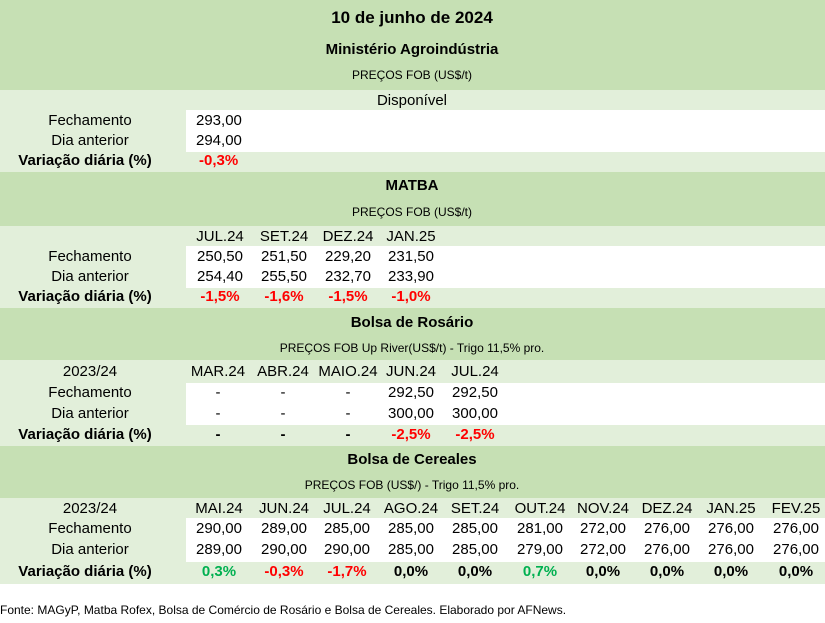 This screenshot has height=623, width=825. I want to click on s2-title: MATBA, so click(412, 185).